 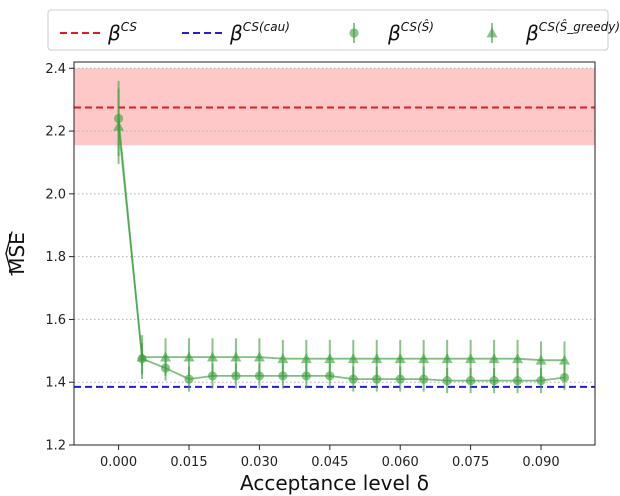 I want to click on legend-item-1: βCS, so click(x=98, y=32).